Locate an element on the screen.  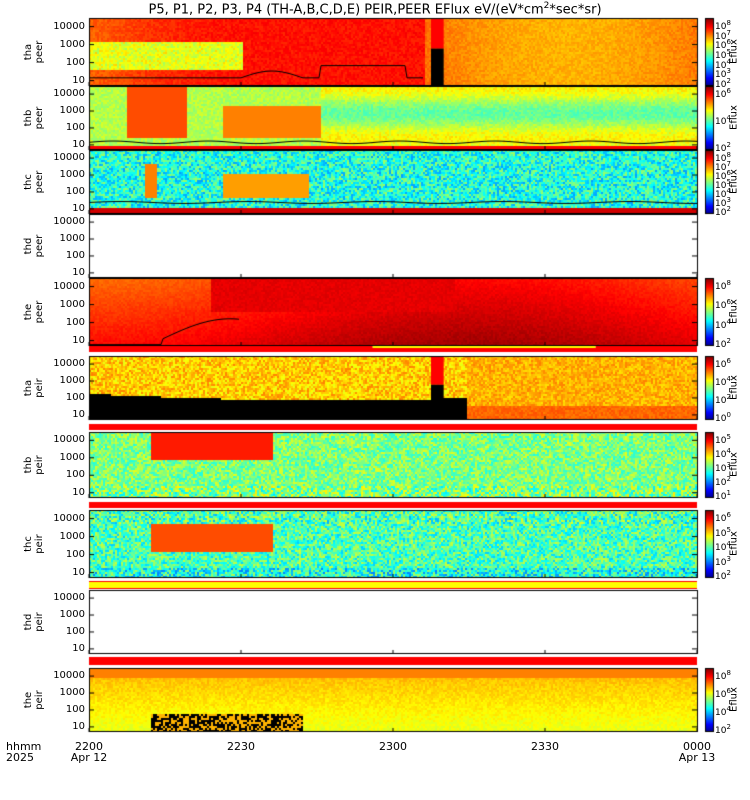
panel-label-thc-peir: thc peir is located at coordinates (34, 544).